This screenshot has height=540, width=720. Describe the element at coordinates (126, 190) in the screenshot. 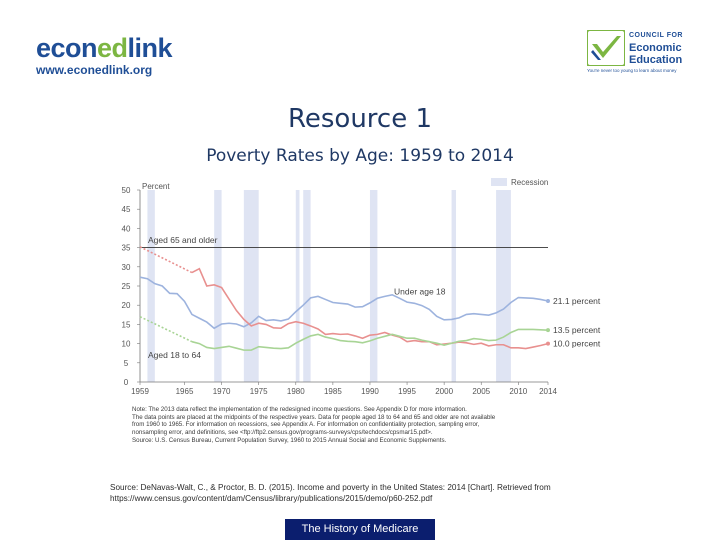

I see `y-tick-label-50: 50` at that location.